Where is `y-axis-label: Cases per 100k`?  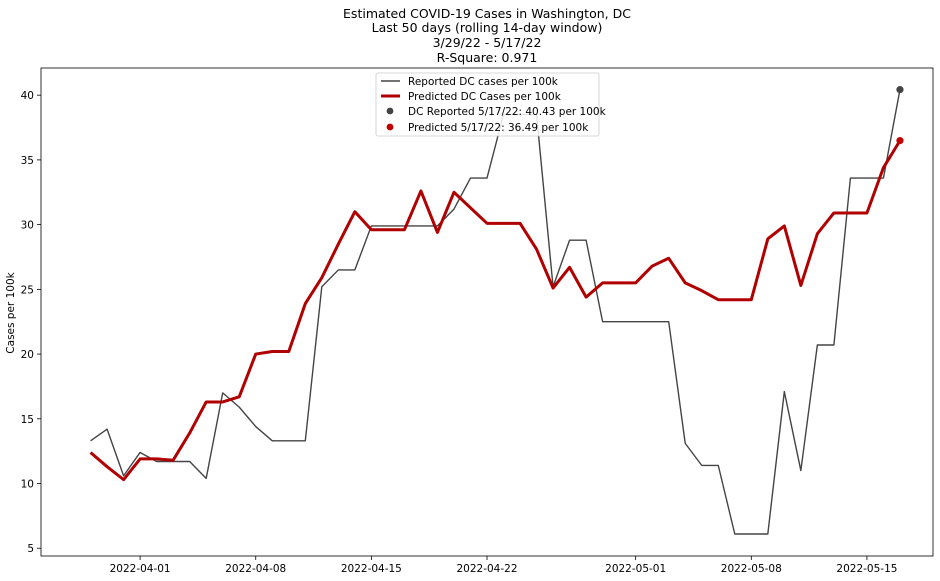 y-axis-label: Cases per 100k is located at coordinates (11, 312).